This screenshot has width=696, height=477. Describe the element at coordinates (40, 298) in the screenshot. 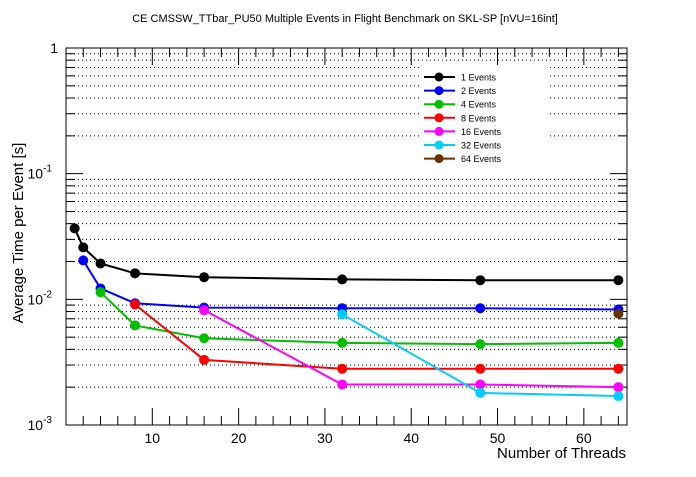

I see `y-tick-label: 10⁻²` at that location.